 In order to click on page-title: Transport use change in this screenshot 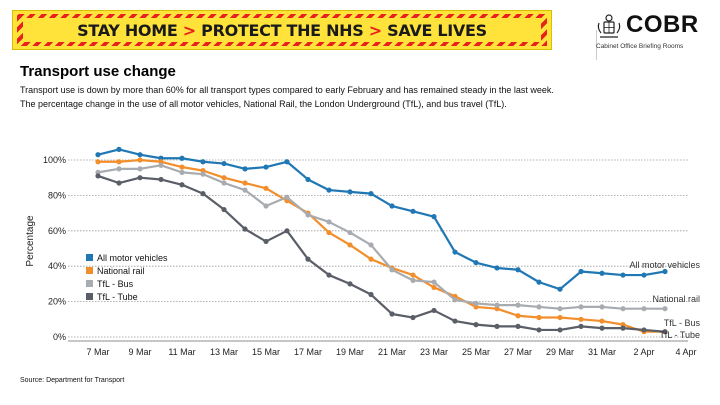, I will do `click(98, 71)`.